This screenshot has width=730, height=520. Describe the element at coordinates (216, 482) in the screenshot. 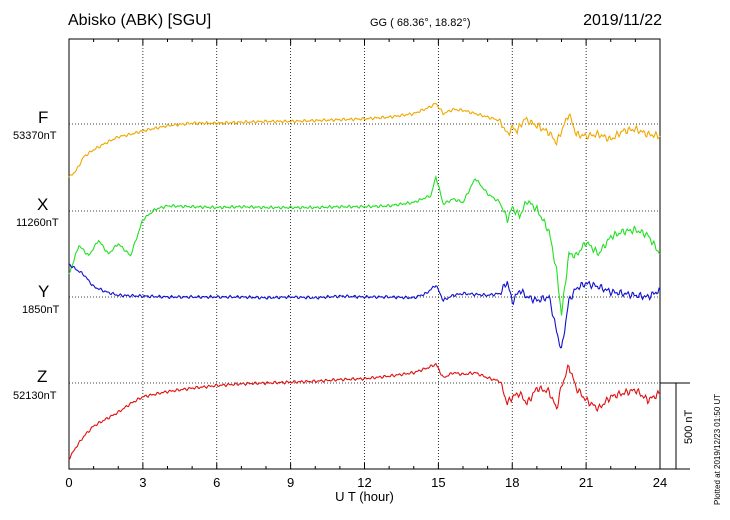

I see `x-tick-label: 6` at that location.